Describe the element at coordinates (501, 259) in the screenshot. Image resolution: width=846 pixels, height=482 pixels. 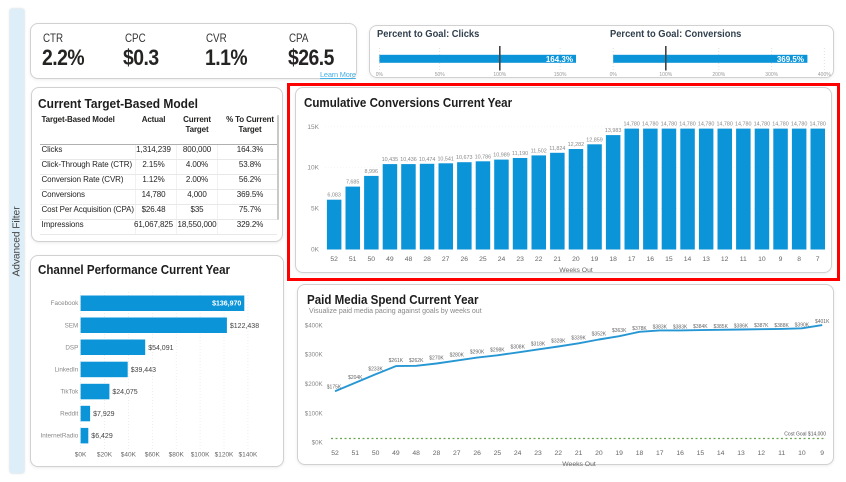
I see `svg-text: 24` at that location.